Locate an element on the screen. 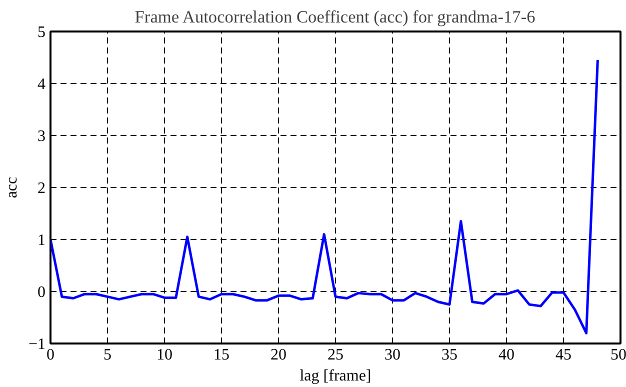  y-tick-label: 1 is located at coordinates (42, 240).